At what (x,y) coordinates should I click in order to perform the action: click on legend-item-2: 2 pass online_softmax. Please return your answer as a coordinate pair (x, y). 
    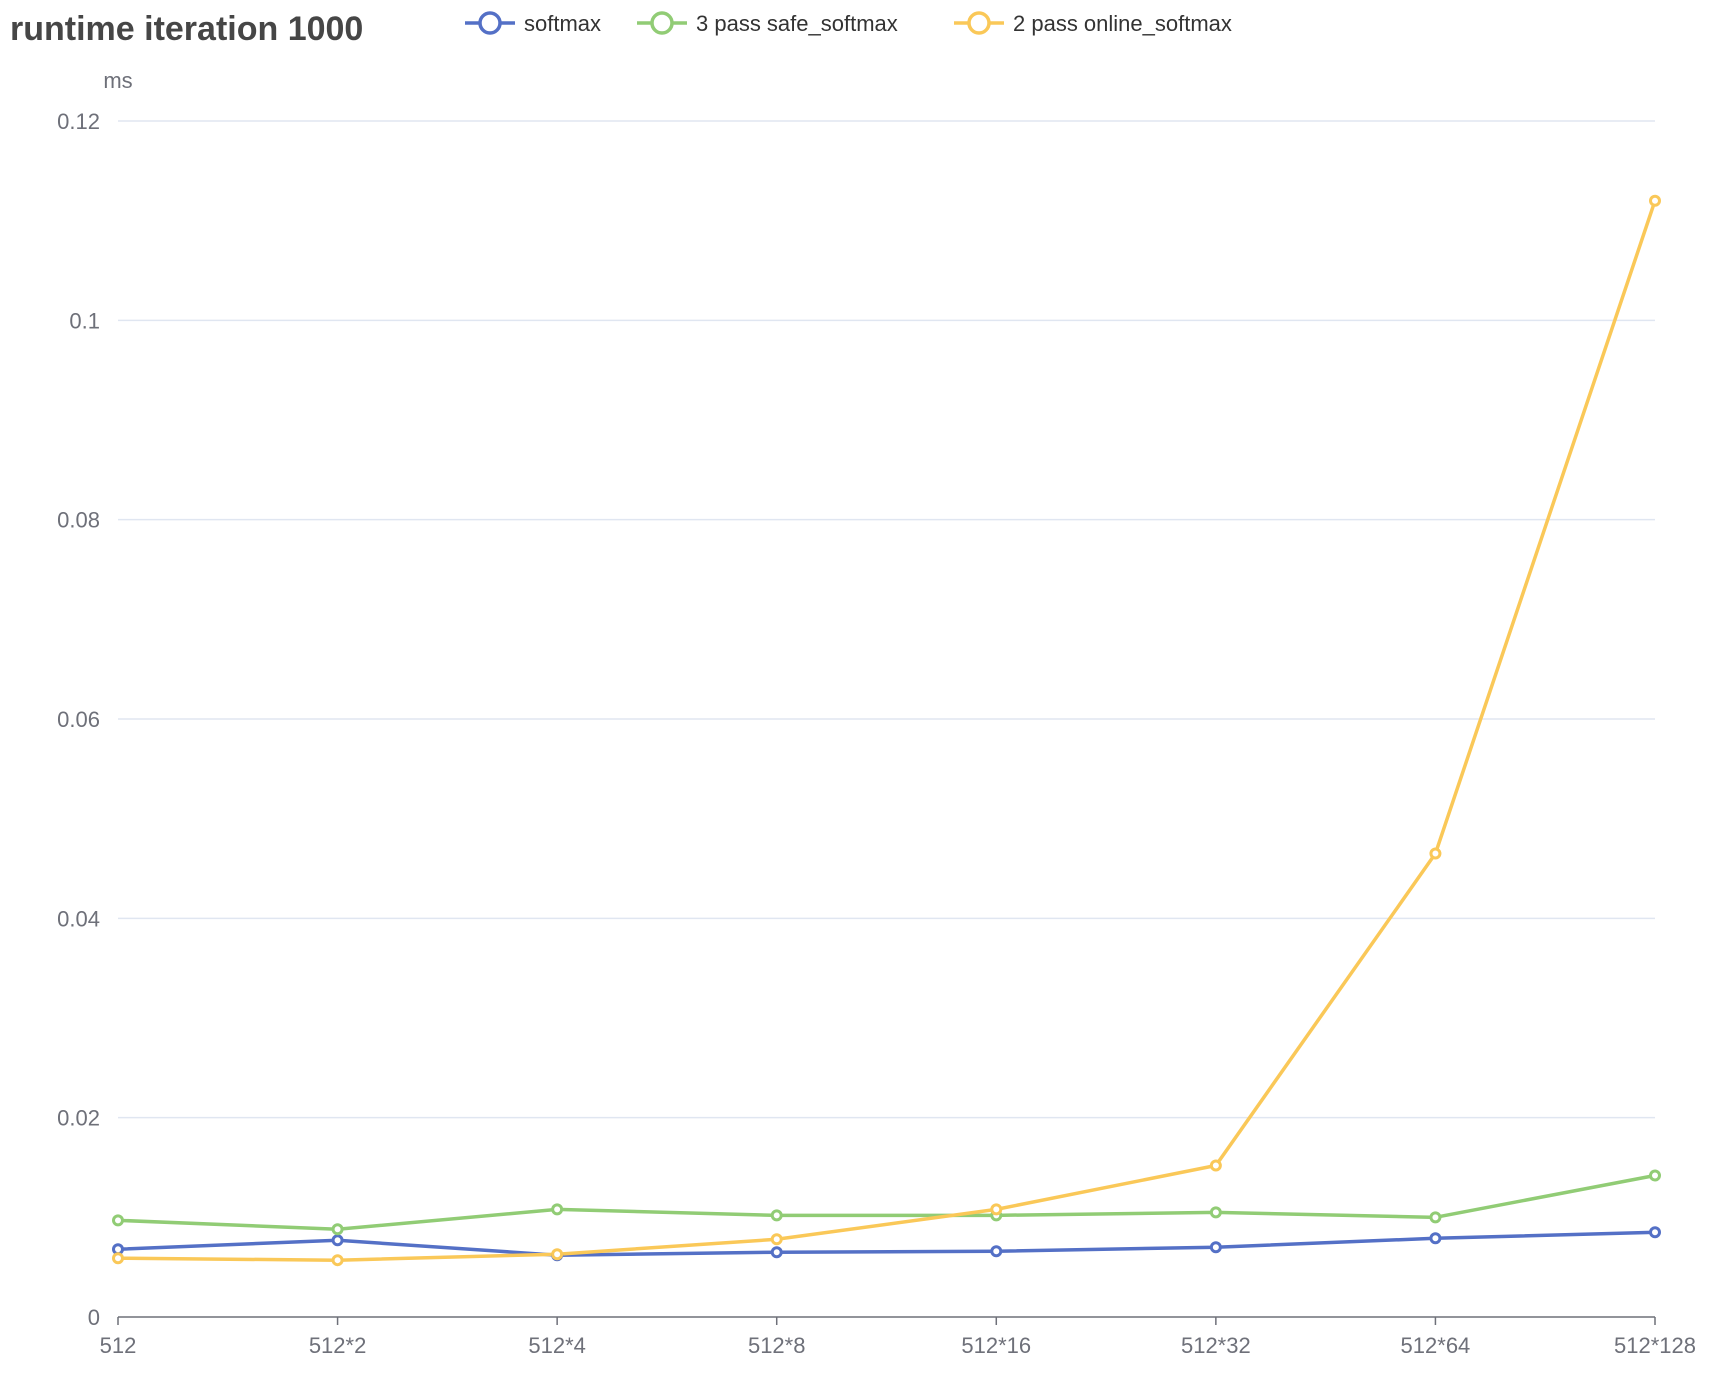
    Looking at the image, I should click on (1093, 23).